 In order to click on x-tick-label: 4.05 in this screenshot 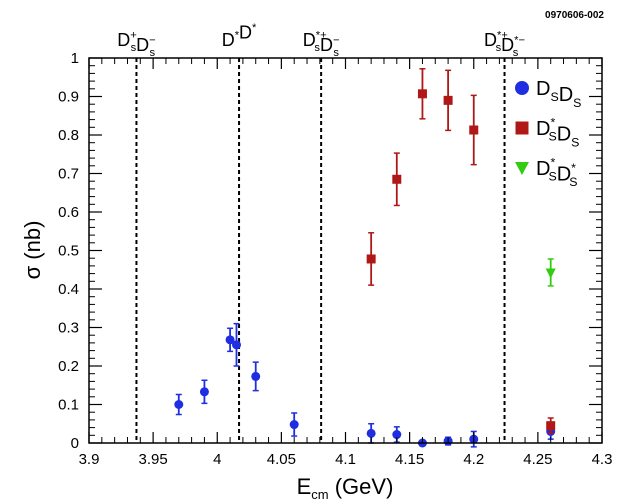, I will do `click(281, 459)`.